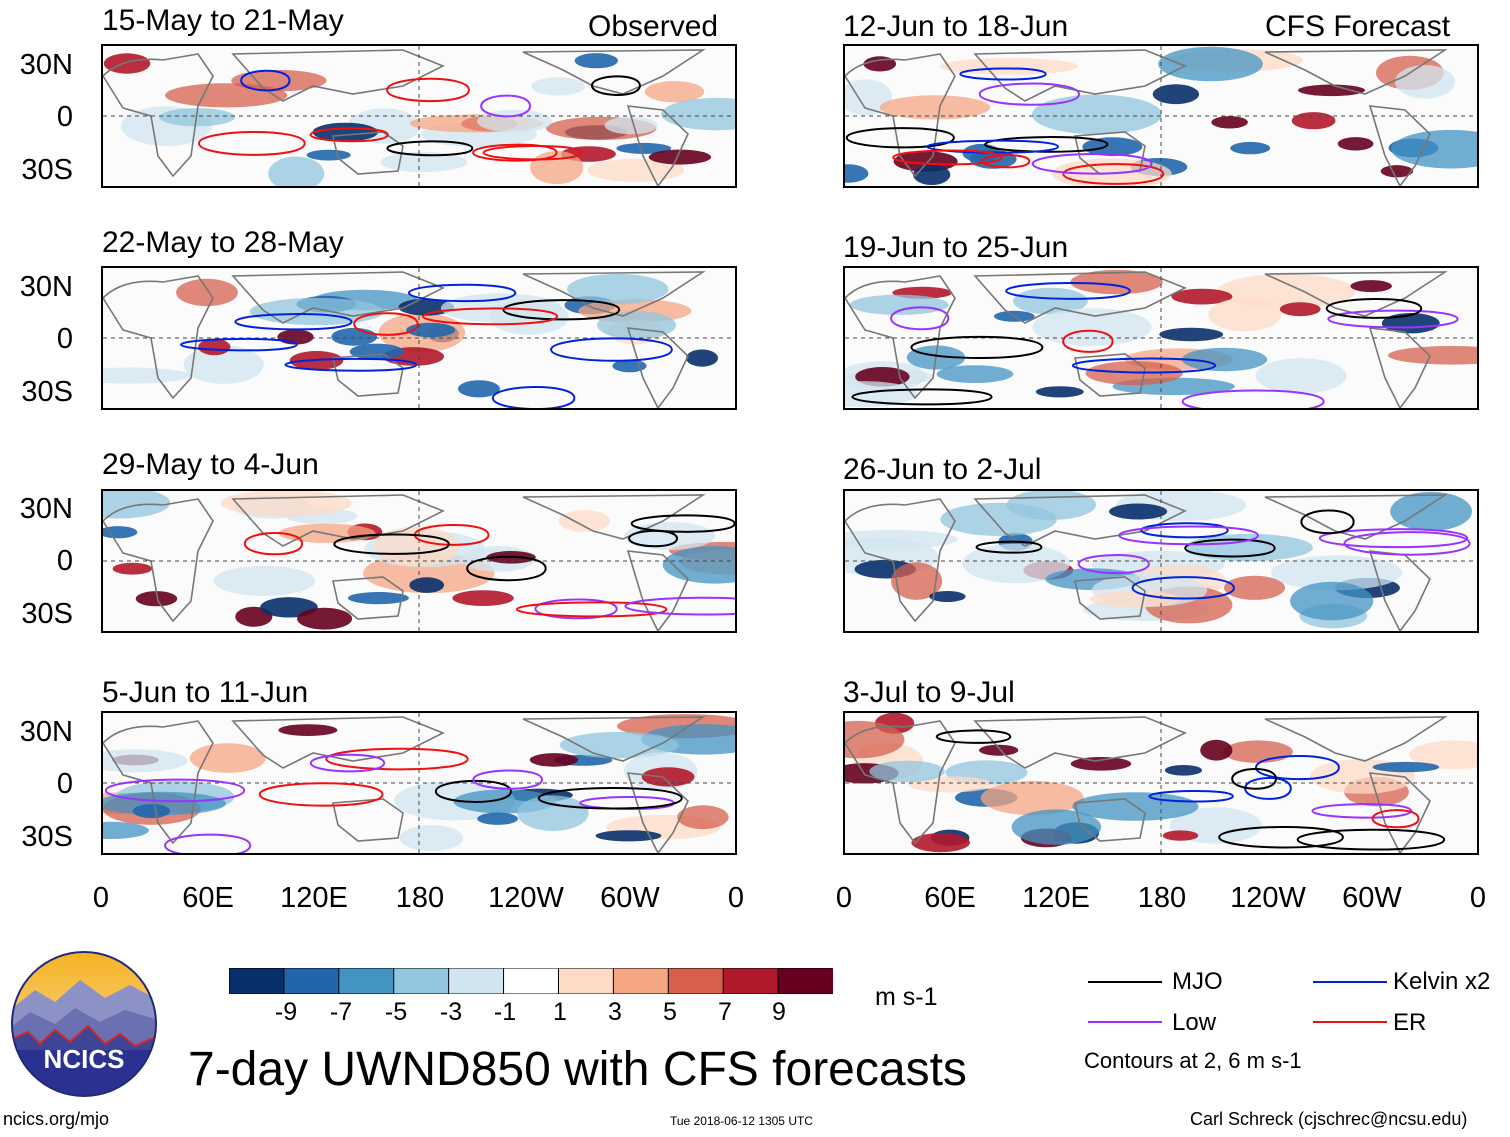 This screenshot has width=1510, height=1137. What do you see at coordinates (950, 898) in the screenshot?
I see `lon-label: 60E` at bounding box center [950, 898].